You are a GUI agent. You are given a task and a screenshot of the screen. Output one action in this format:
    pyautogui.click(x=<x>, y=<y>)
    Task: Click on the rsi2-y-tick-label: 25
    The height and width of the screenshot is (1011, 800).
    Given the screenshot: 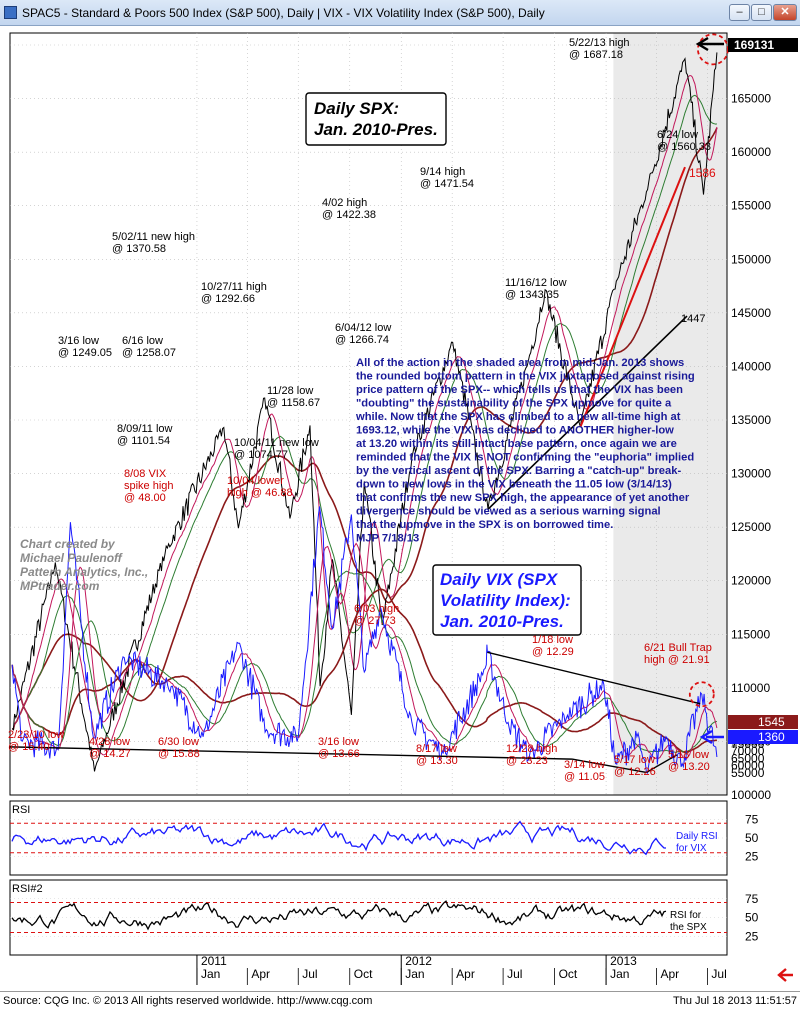 What is the action you would take?
    pyautogui.click(x=752, y=936)
    